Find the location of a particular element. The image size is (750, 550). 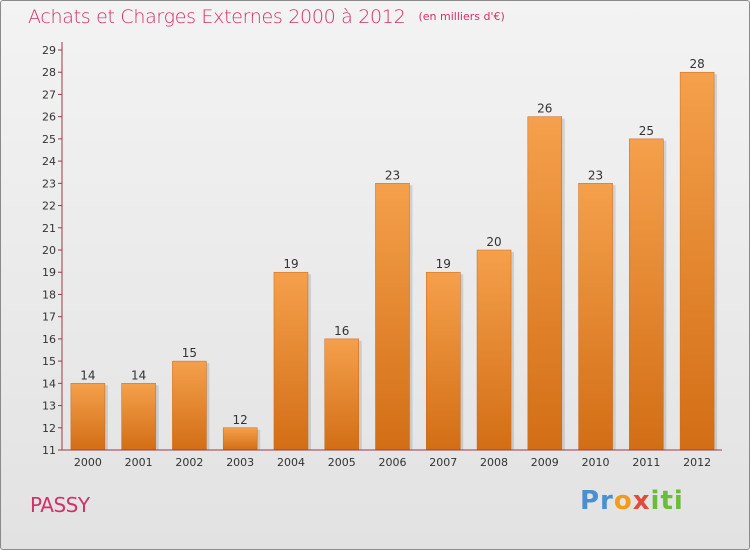

y-tick-label: 11 is located at coordinates (49, 450).